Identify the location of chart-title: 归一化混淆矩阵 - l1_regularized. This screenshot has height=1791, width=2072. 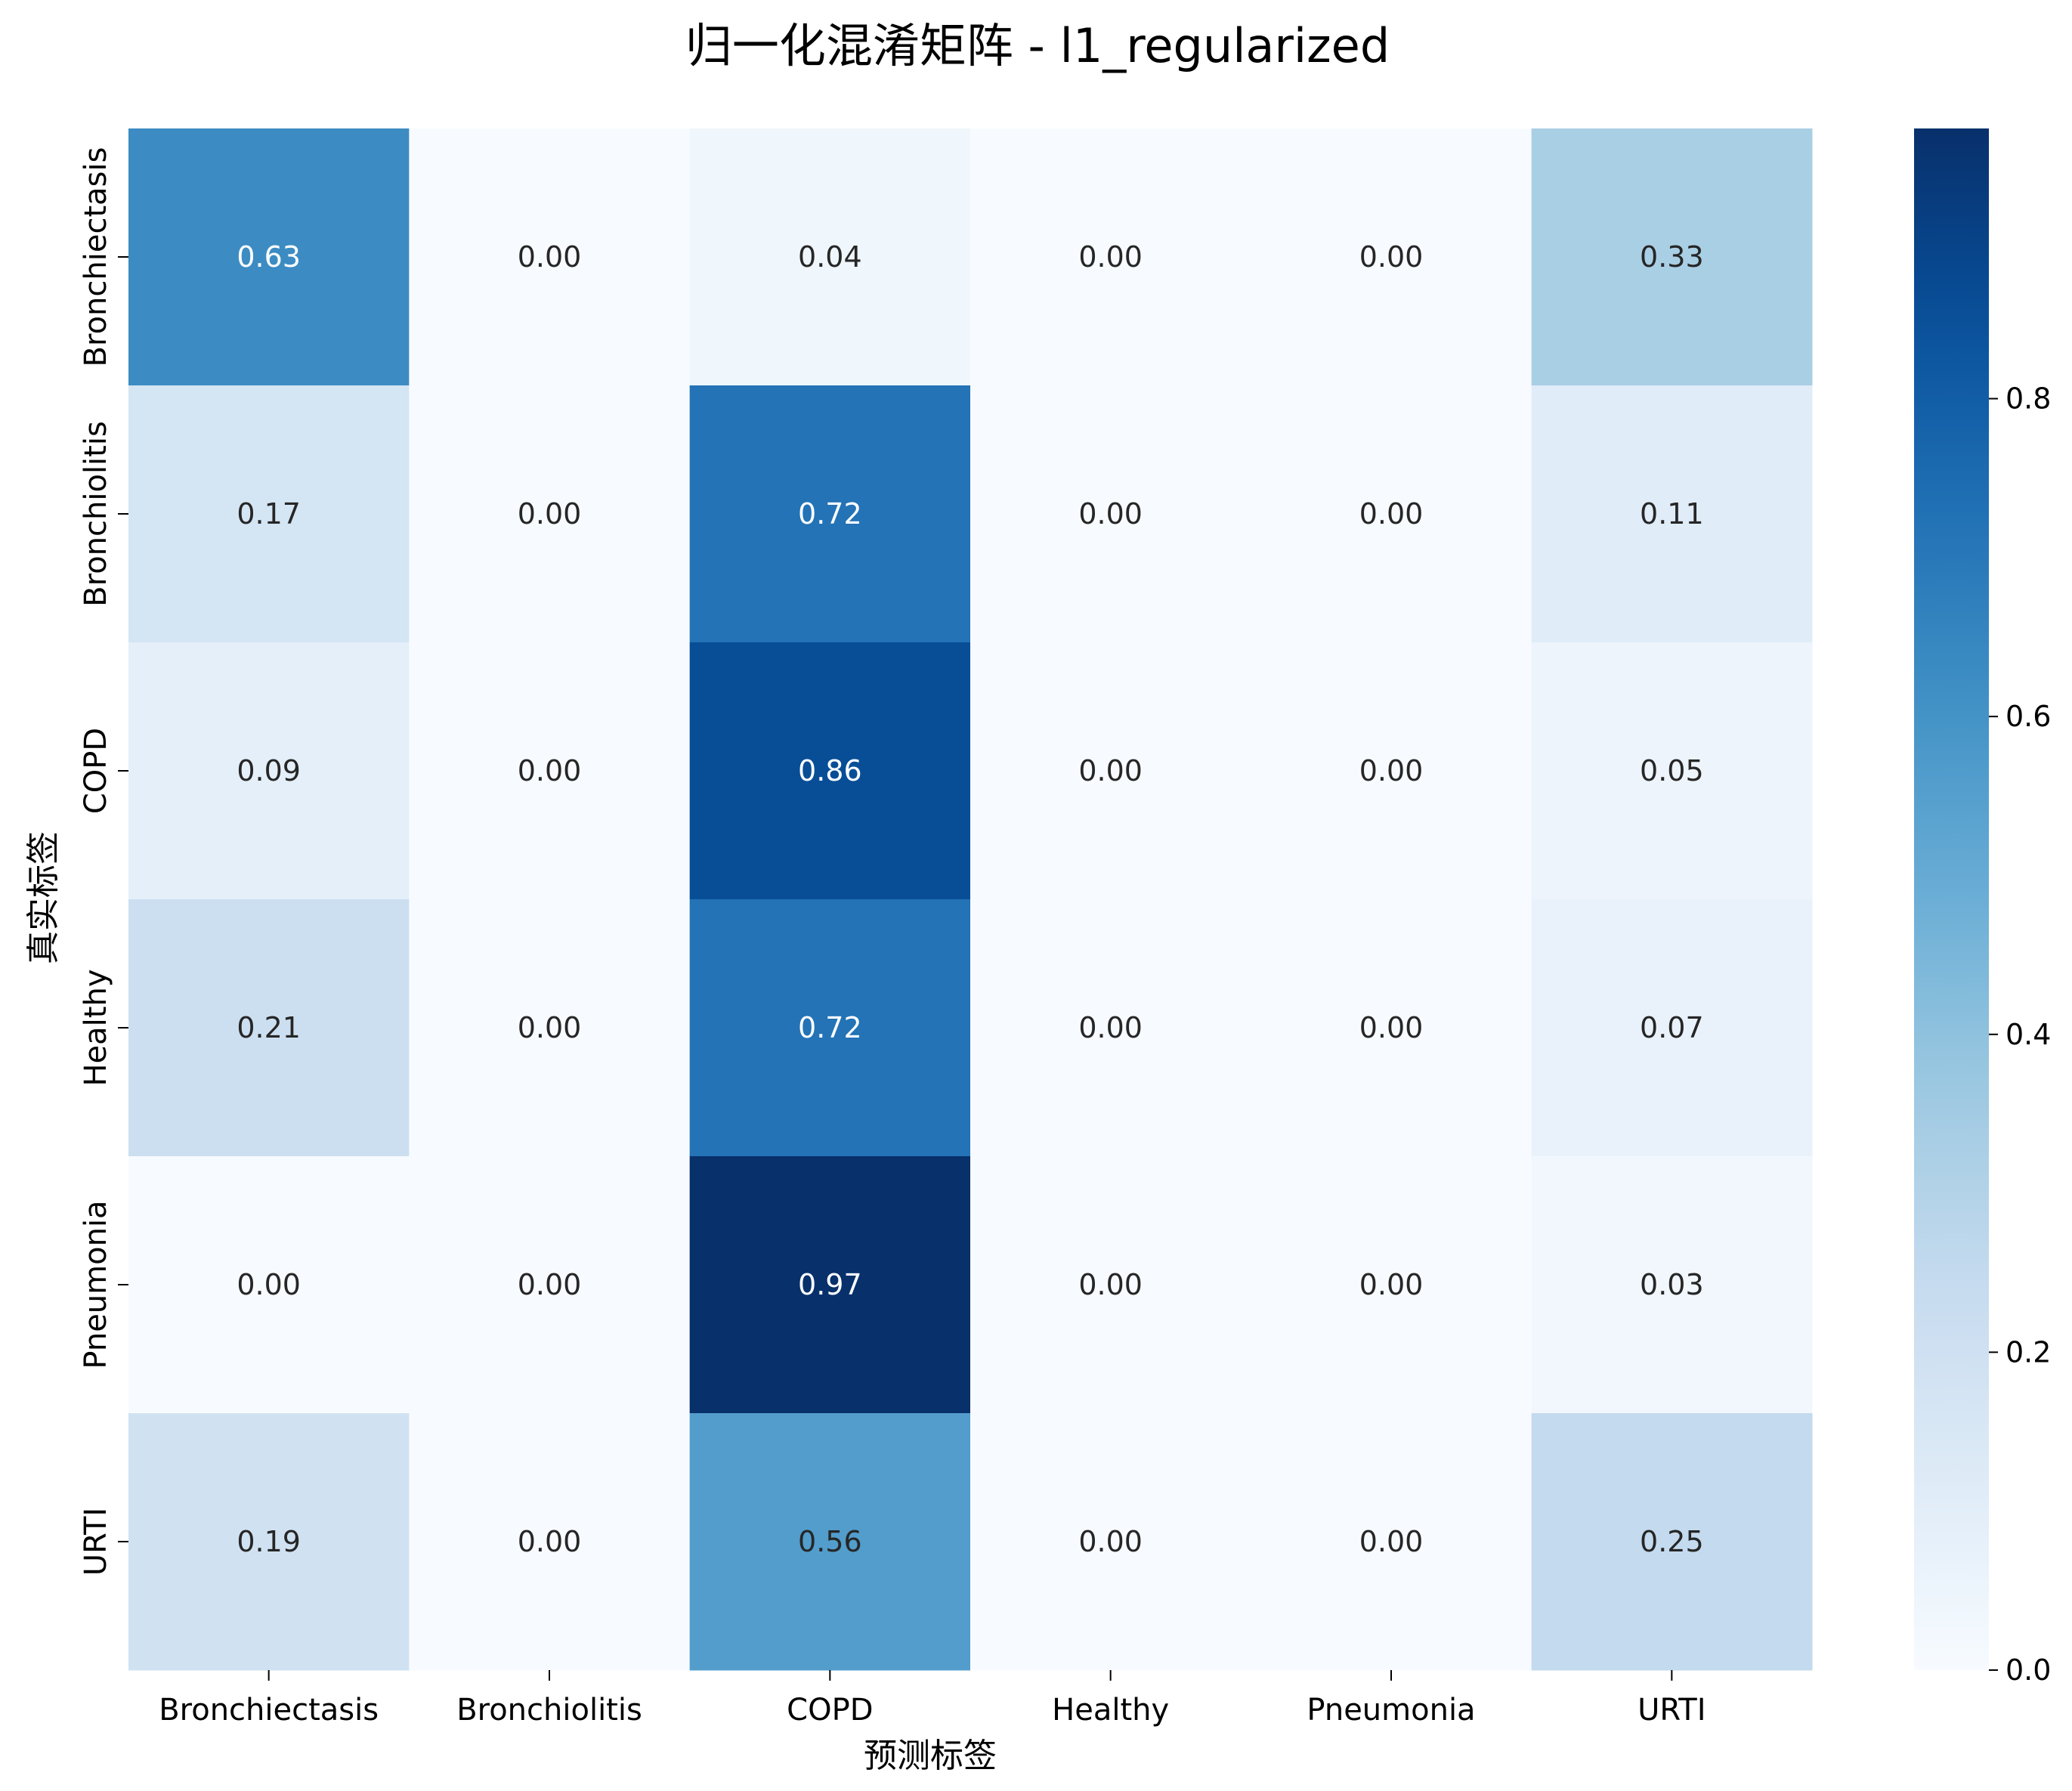
(1037, 45).